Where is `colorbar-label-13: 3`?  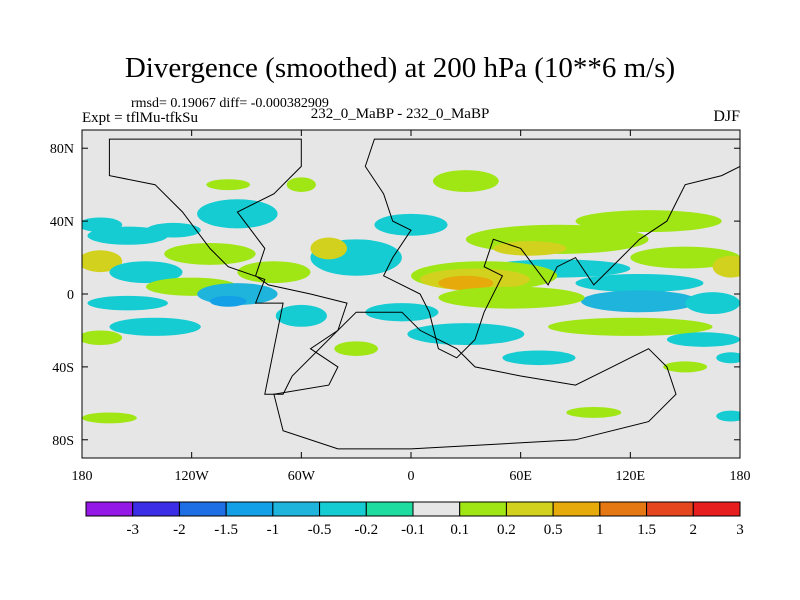
colorbar-label-13: 3 is located at coordinates (740, 530).